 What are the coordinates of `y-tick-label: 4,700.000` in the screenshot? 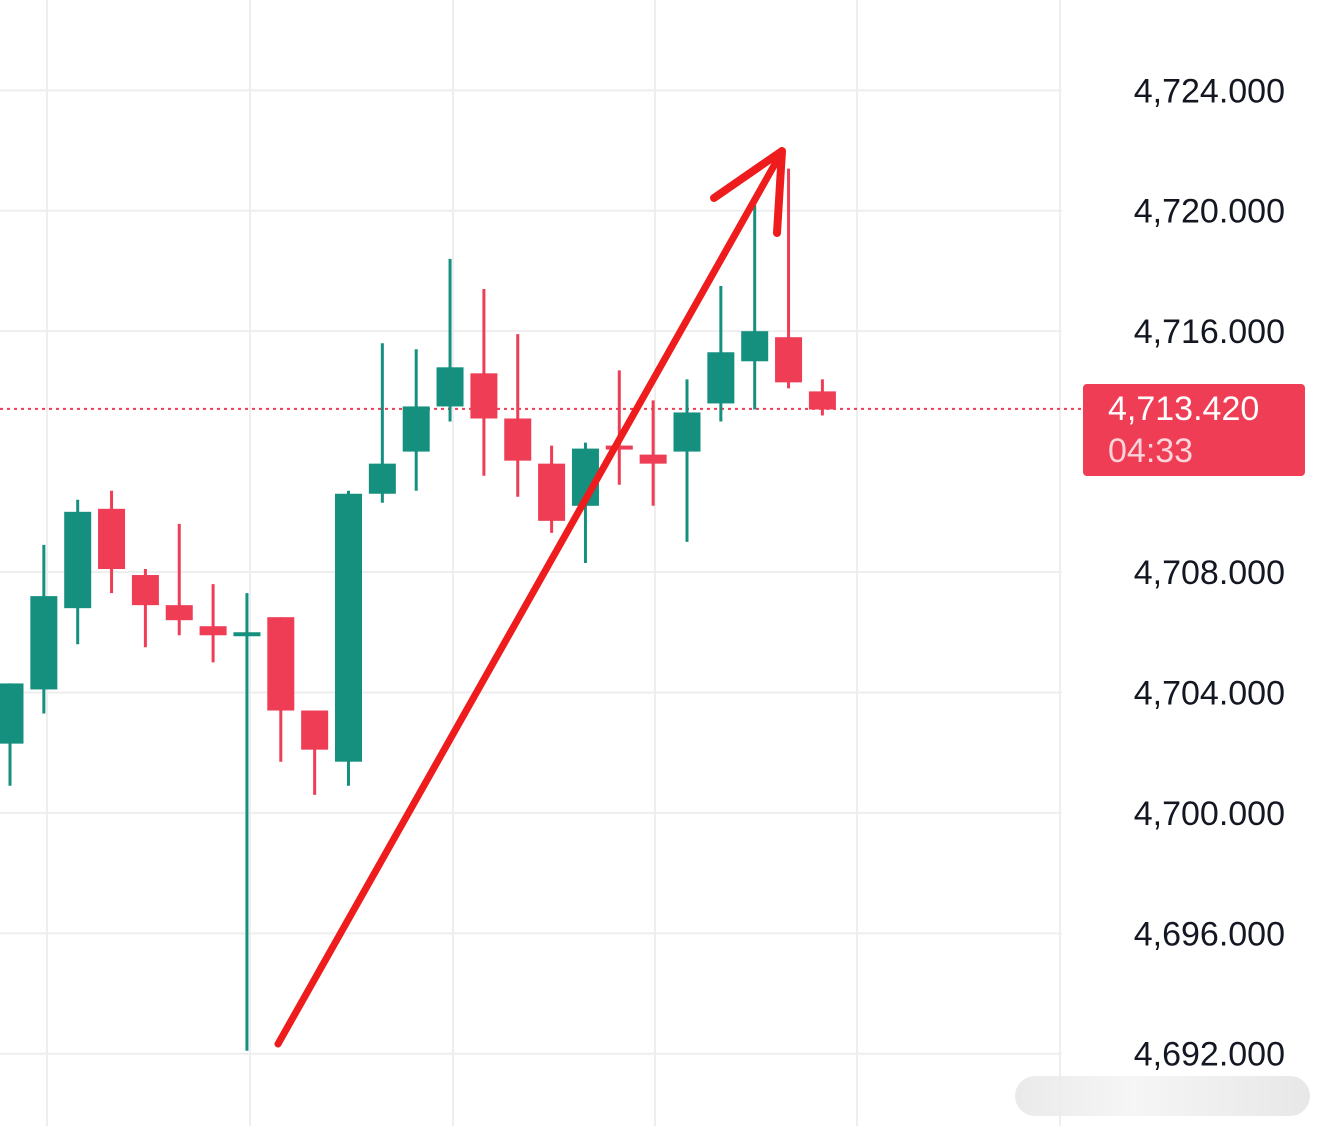 It's located at (1209, 814).